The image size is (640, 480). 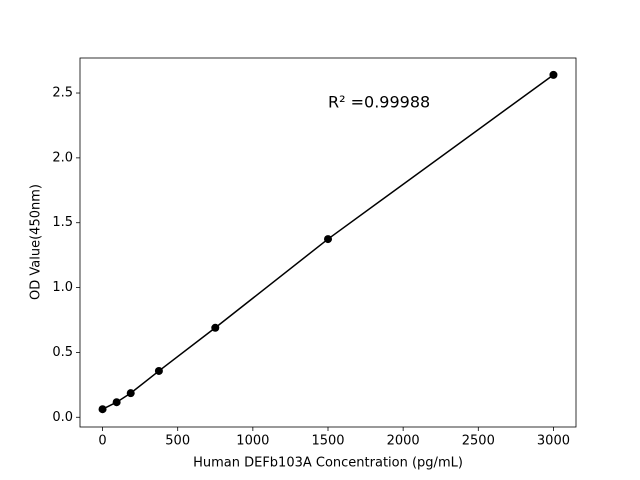 What do you see at coordinates (177, 441) in the screenshot?
I see `x-tick-label: 500` at bounding box center [177, 441].